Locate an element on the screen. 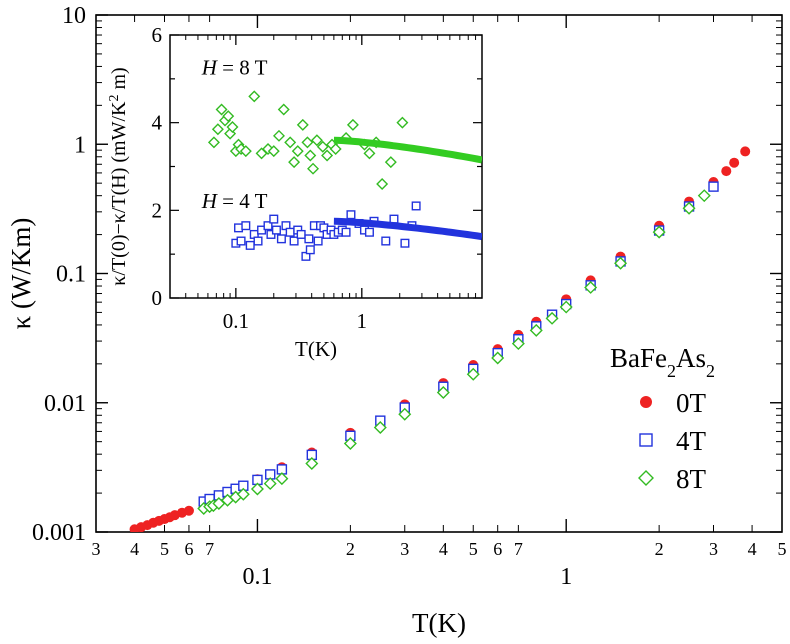 This screenshot has width=790, height=644. x-minor-tick-label: 7 is located at coordinates (209, 549).